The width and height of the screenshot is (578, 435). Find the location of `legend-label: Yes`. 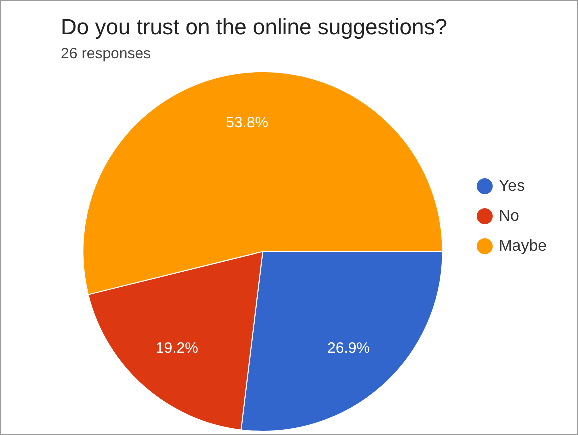

legend-label: Yes is located at coordinates (512, 186).